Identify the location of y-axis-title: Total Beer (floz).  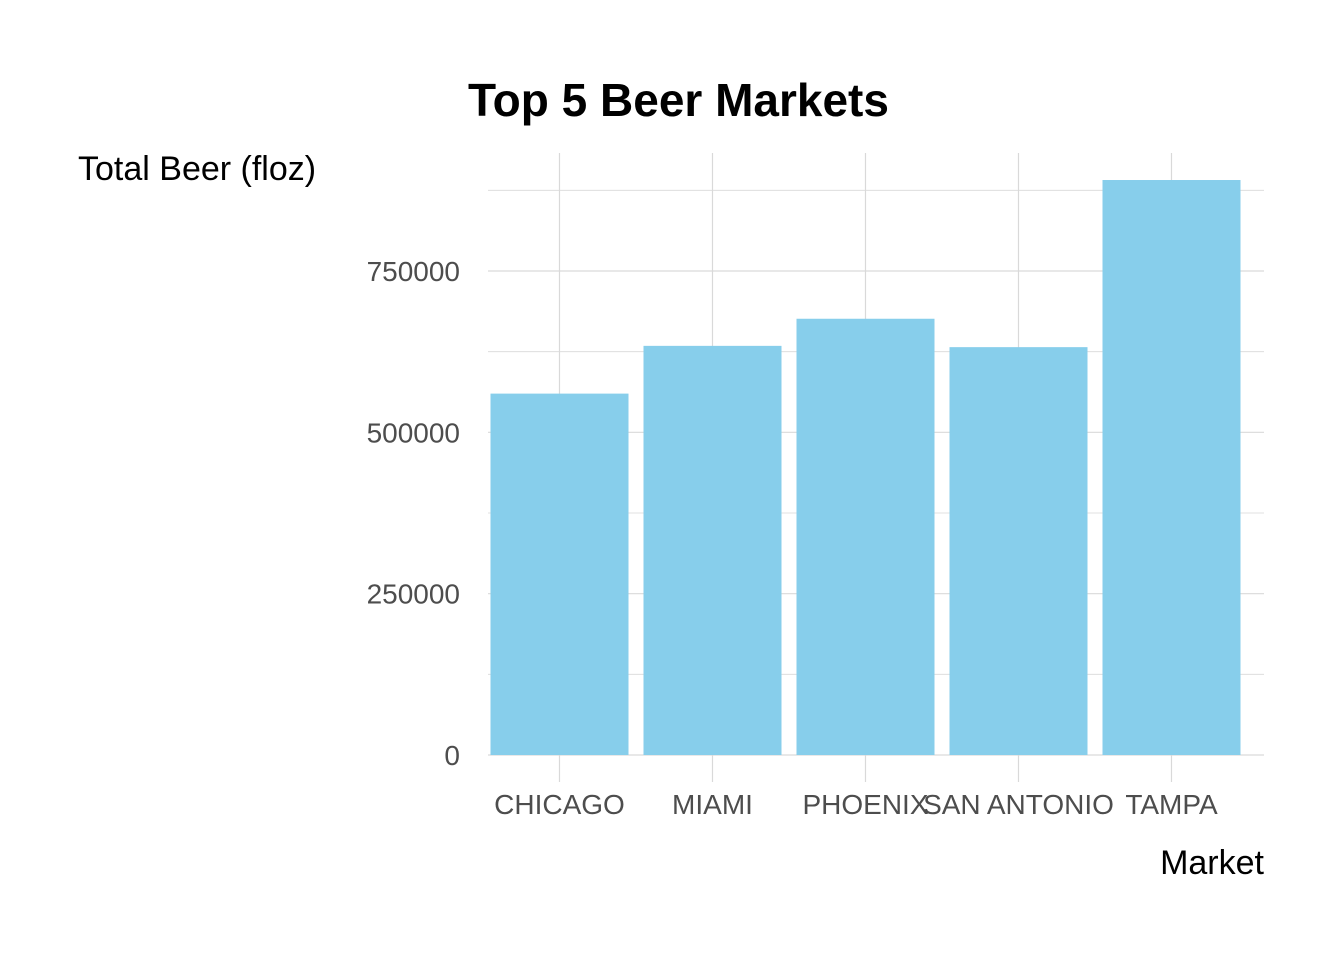
(197, 169).